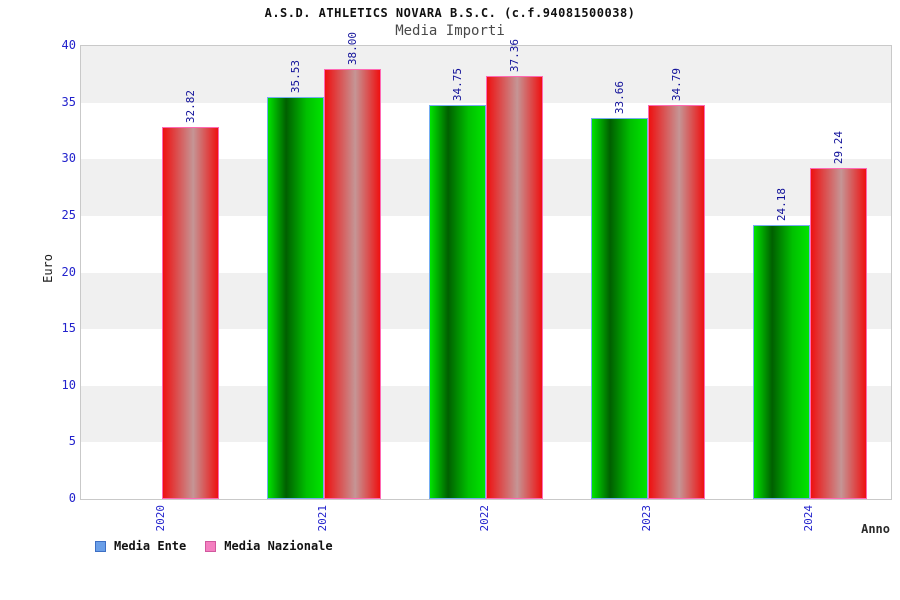 Image resolution: width=900 pixels, height=600 pixels. What do you see at coordinates (619, 308) in the screenshot?
I see `bar-ente-2023` at bounding box center [619, 308].